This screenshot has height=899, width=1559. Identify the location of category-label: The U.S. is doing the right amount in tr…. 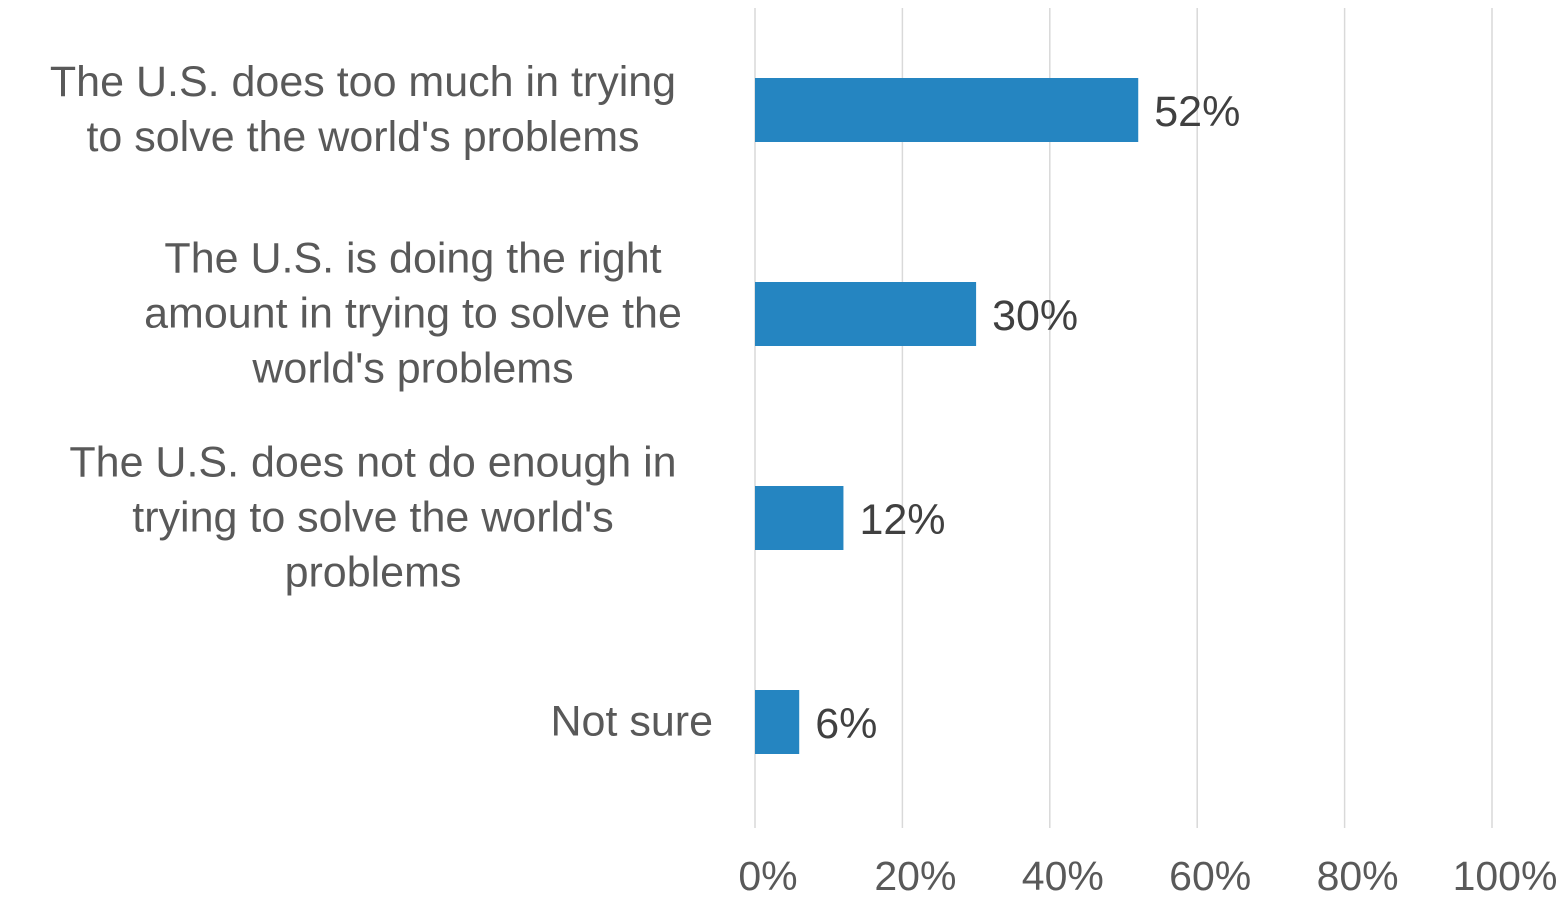
(413, 313).